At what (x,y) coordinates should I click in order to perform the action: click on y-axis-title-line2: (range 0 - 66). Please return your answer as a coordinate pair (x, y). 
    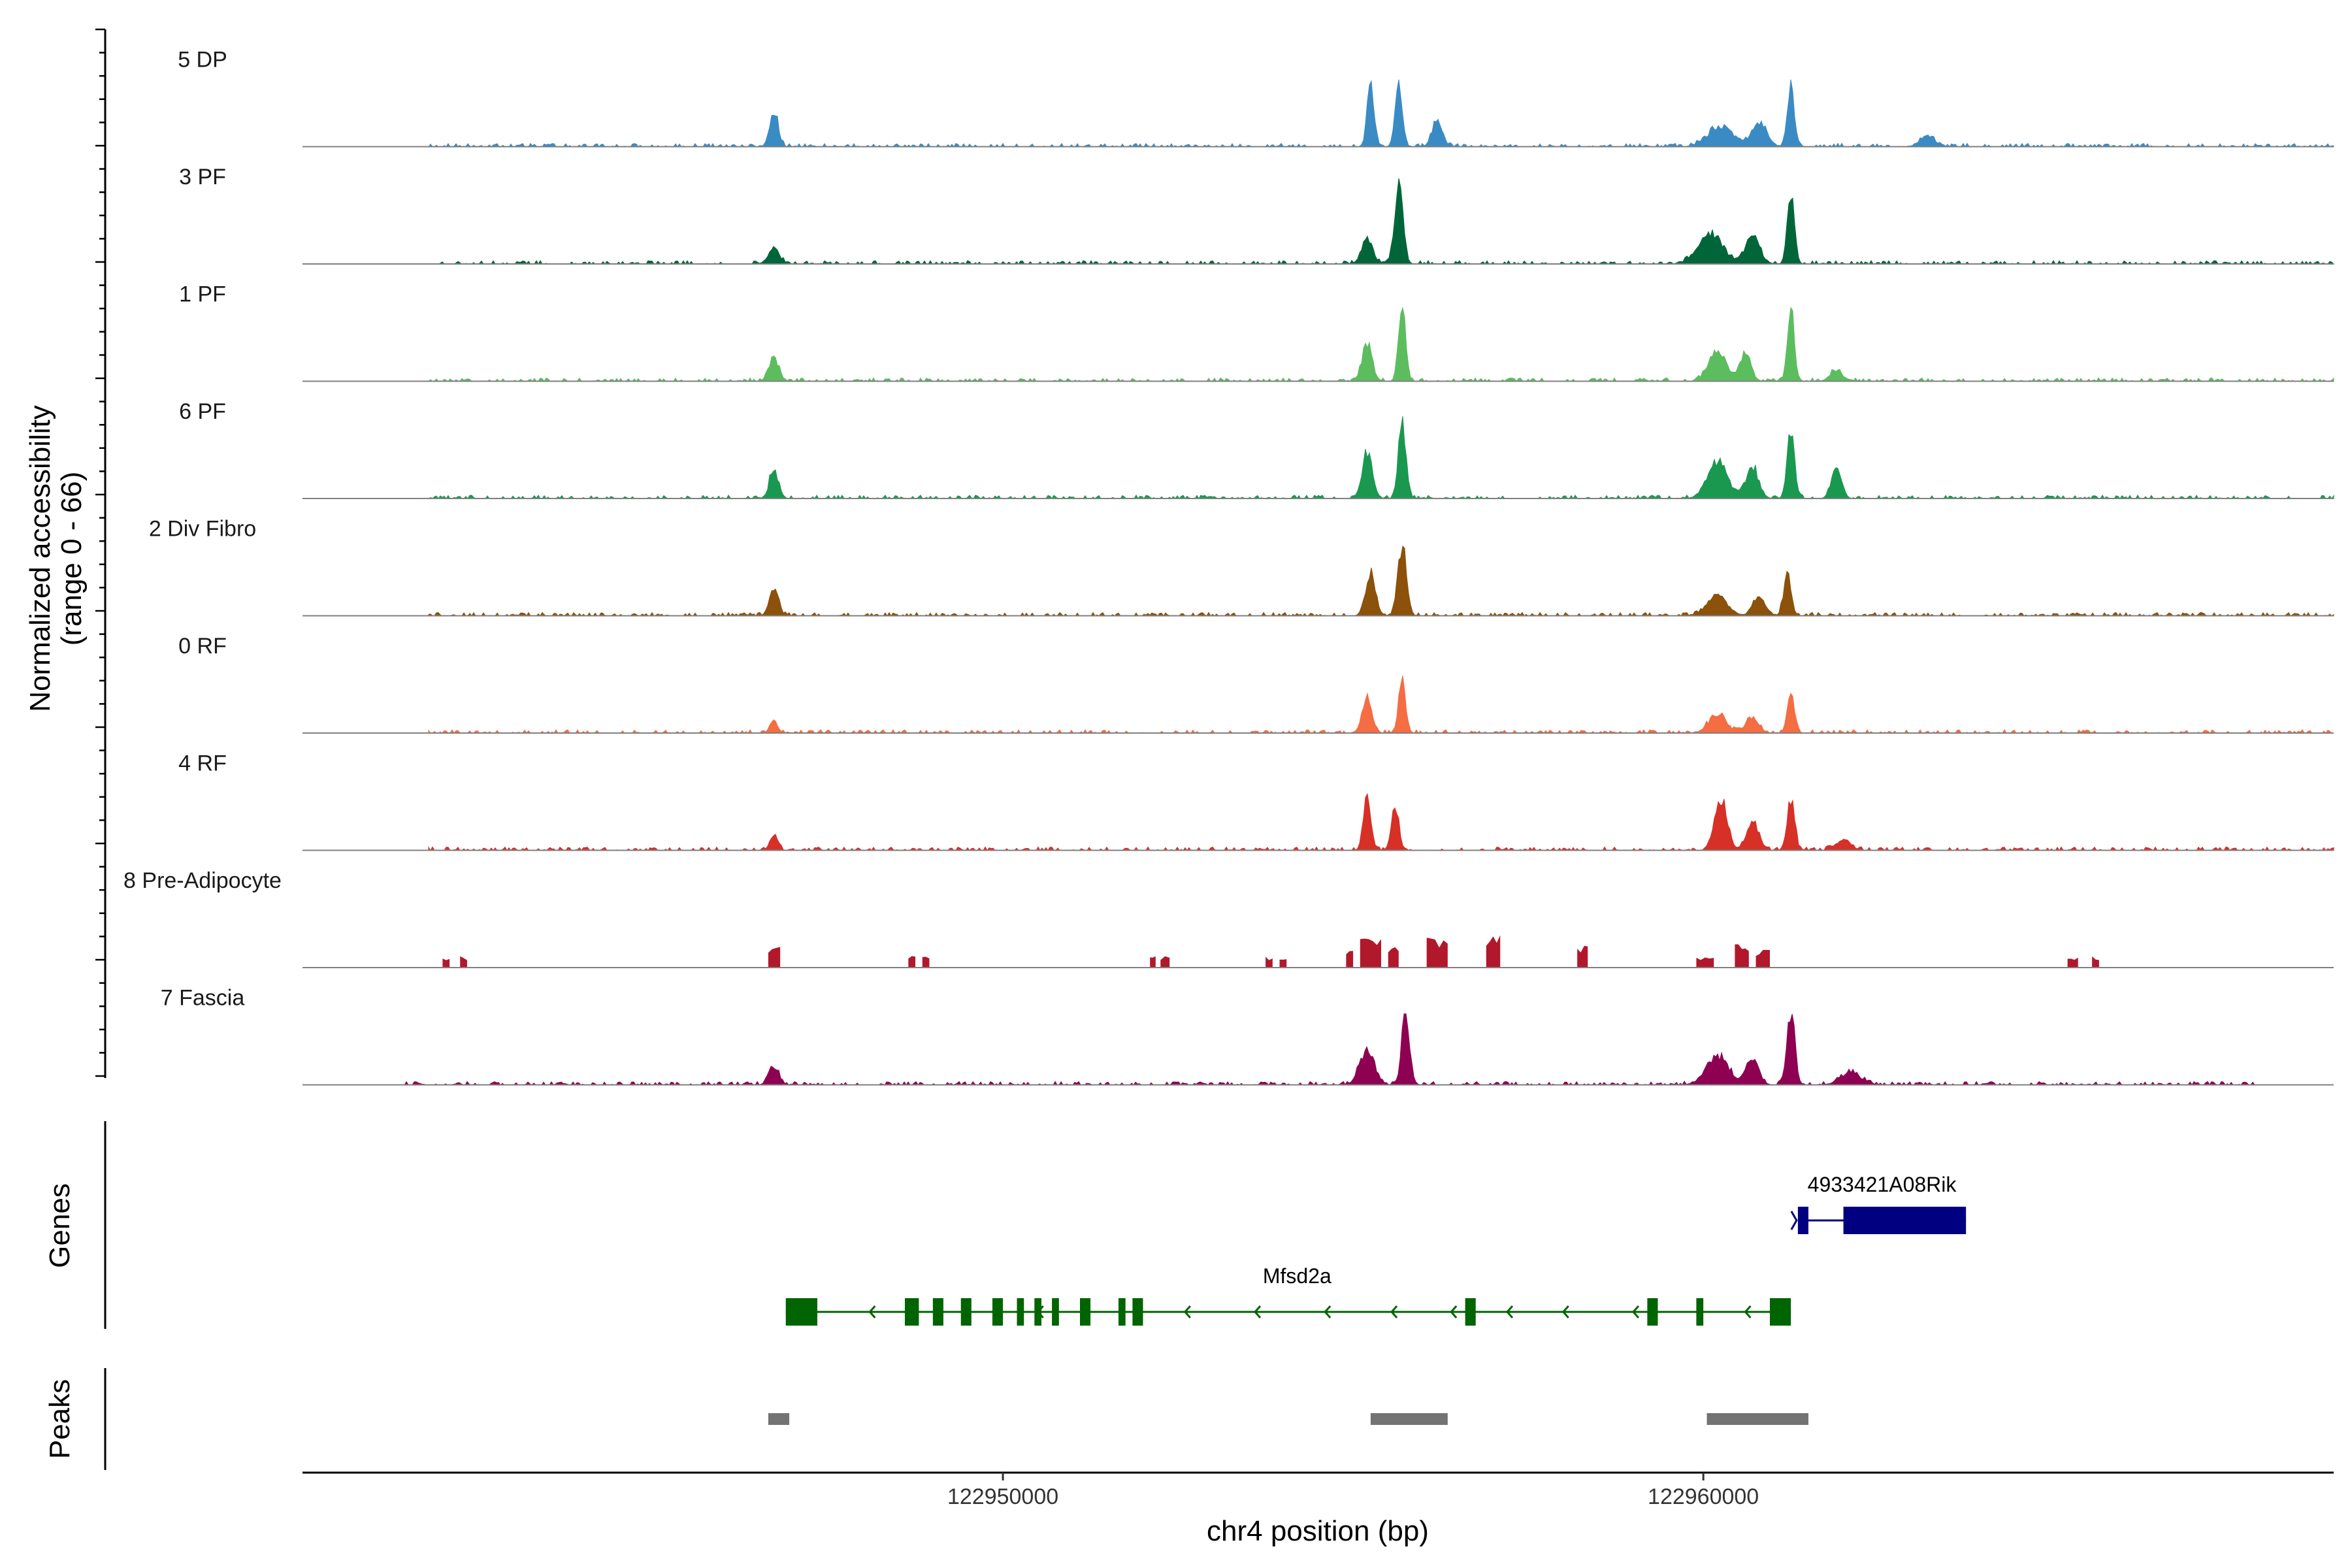
    Looking at the image, I should click on (72, 559).